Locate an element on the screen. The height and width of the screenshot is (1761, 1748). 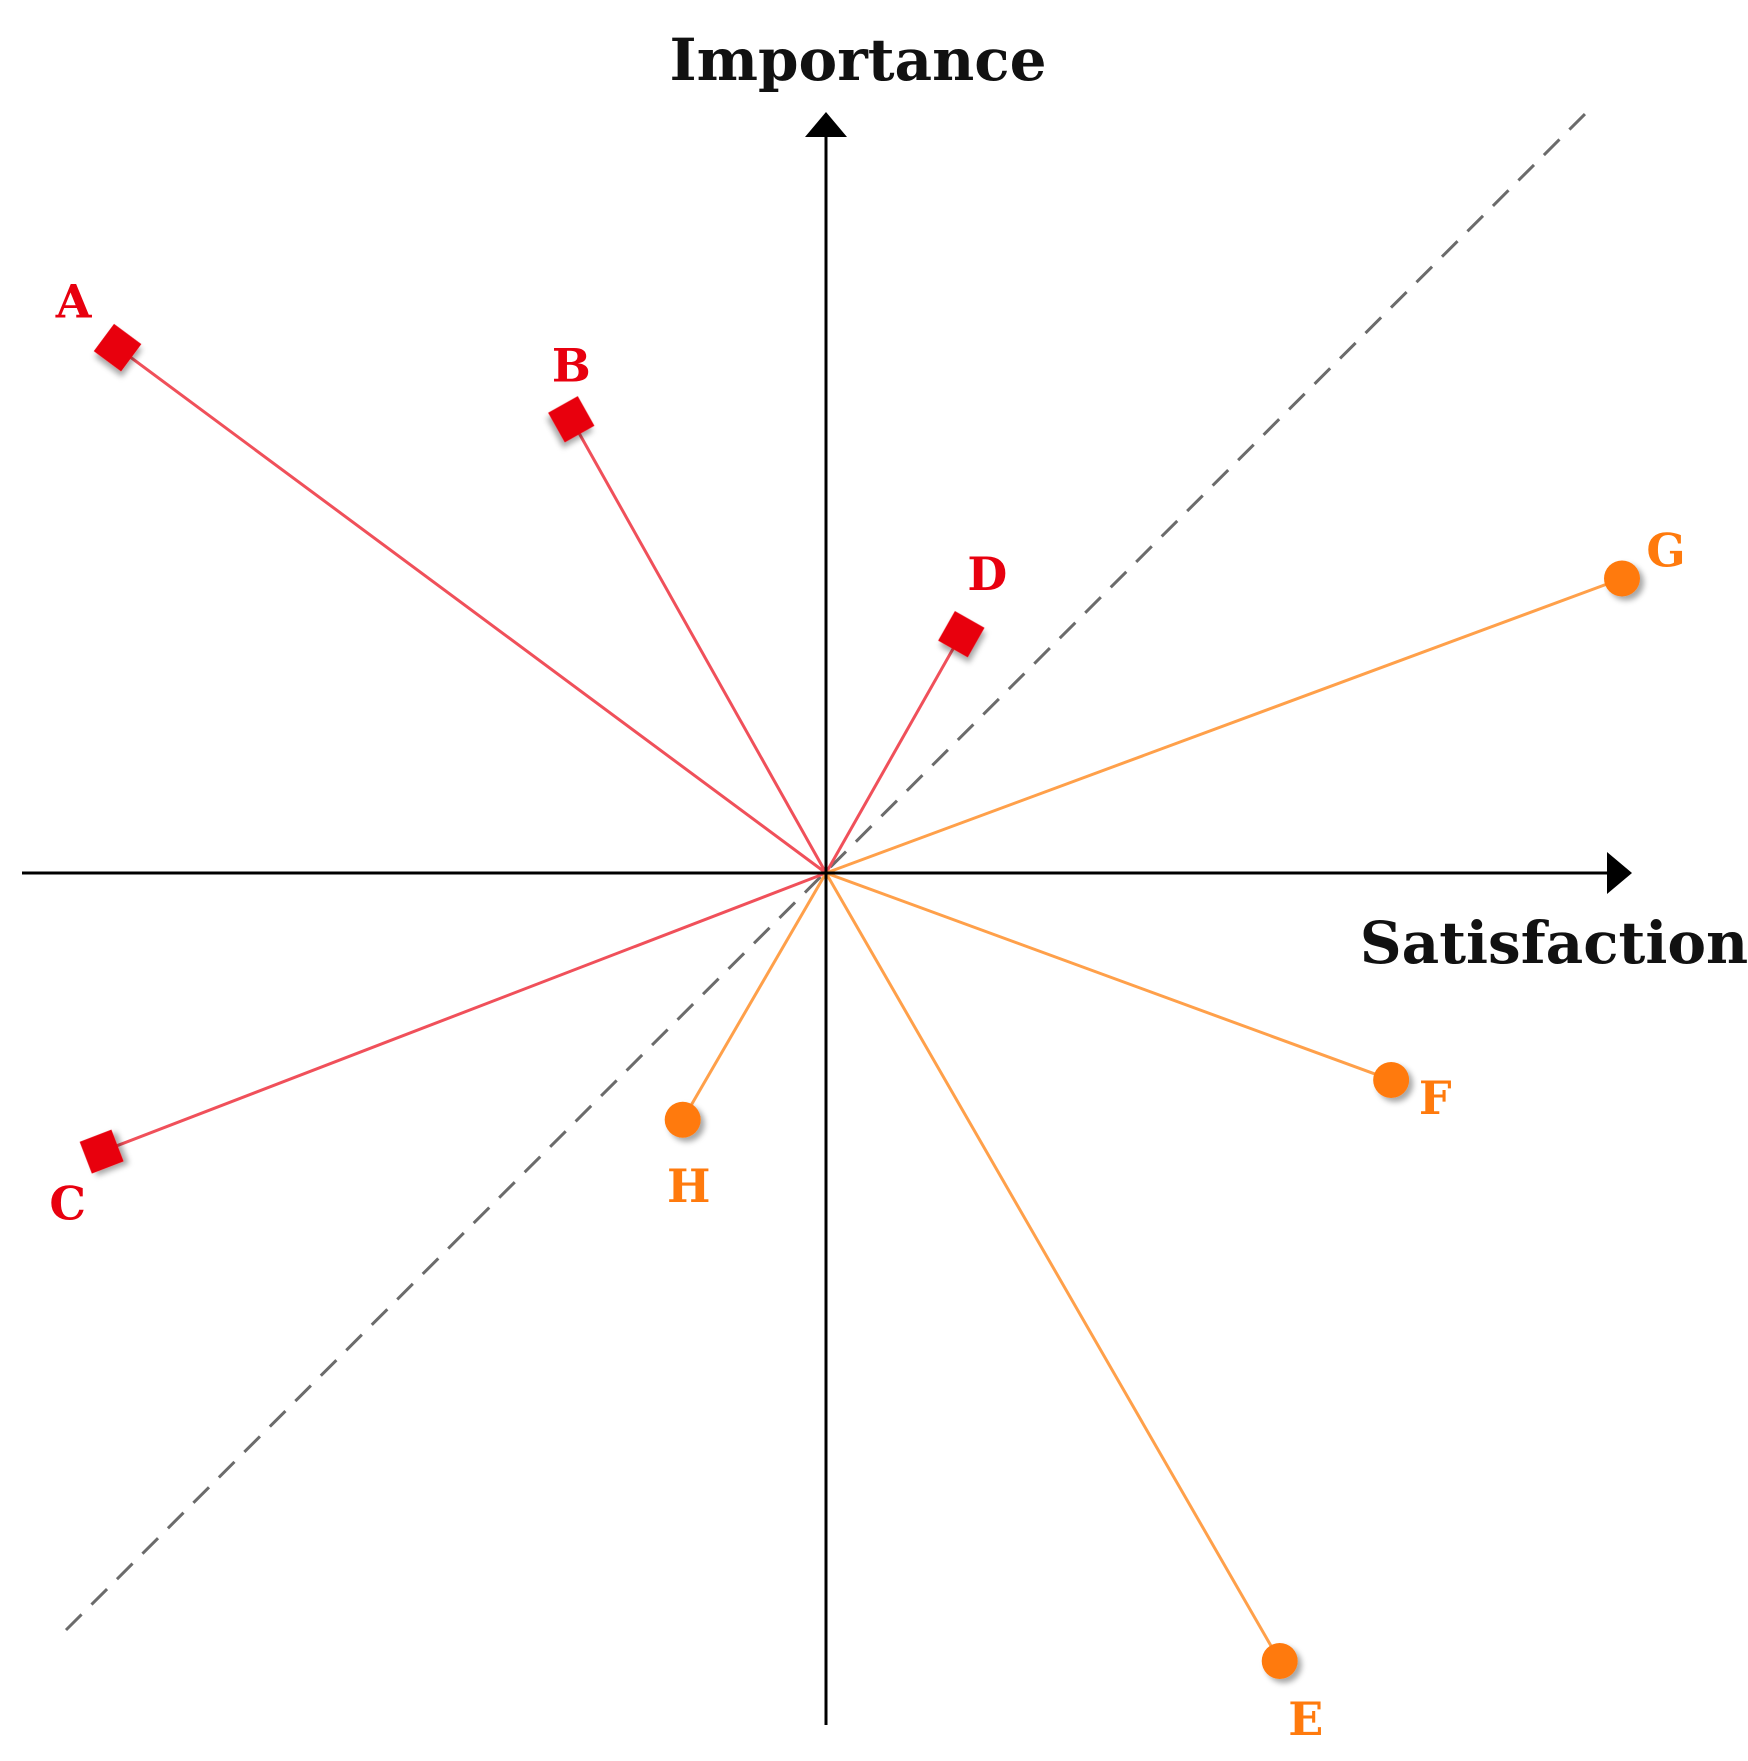
point-label-h: H is located at coordinates (688, 1186).